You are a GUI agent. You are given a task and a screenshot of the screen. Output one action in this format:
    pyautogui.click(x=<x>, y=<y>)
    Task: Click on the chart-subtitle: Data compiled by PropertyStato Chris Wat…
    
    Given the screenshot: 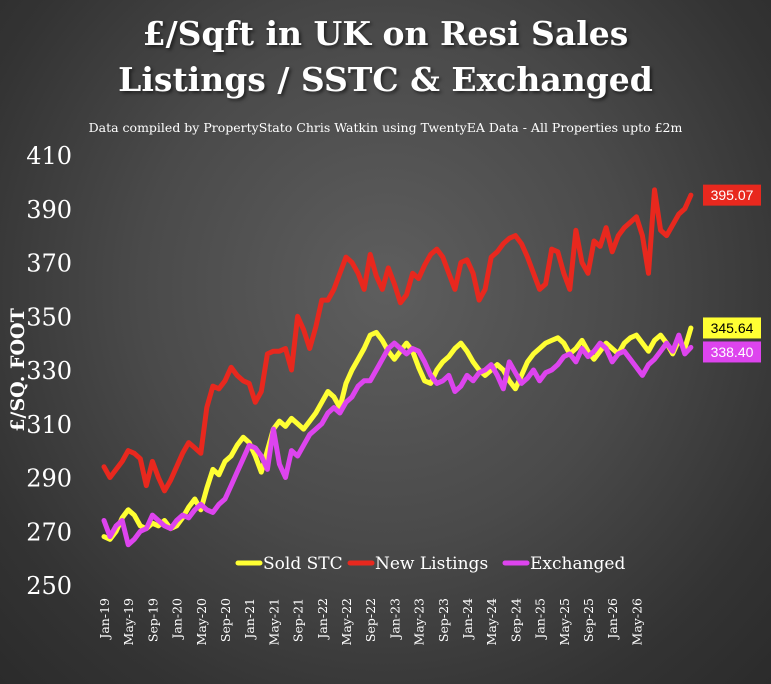 What is the action you would take?
    pyautogui.click(x=385, y=127)
    